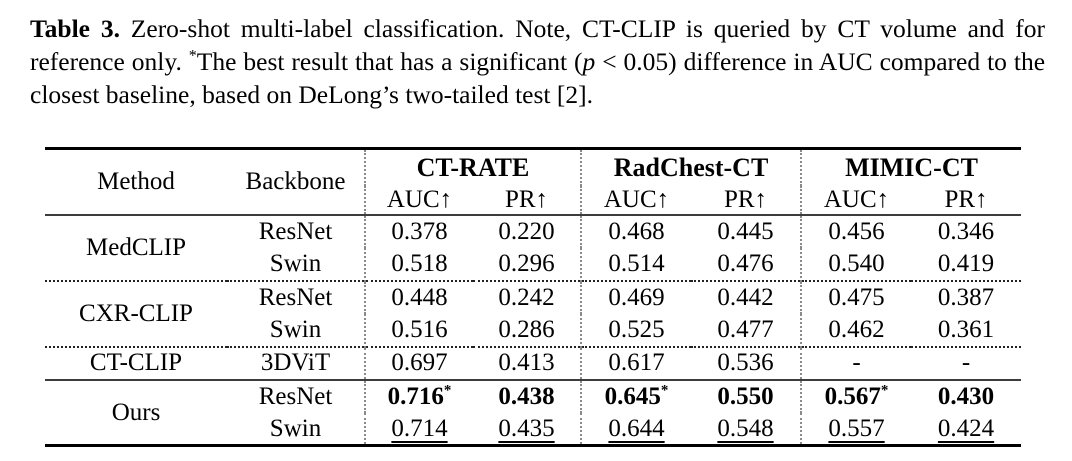 This screenshot has width=1072, height=461. What do you see at coordinates (966, 329) in the screenshot?
I see `value-cell: 0.361` at bounding box center [966, 329].